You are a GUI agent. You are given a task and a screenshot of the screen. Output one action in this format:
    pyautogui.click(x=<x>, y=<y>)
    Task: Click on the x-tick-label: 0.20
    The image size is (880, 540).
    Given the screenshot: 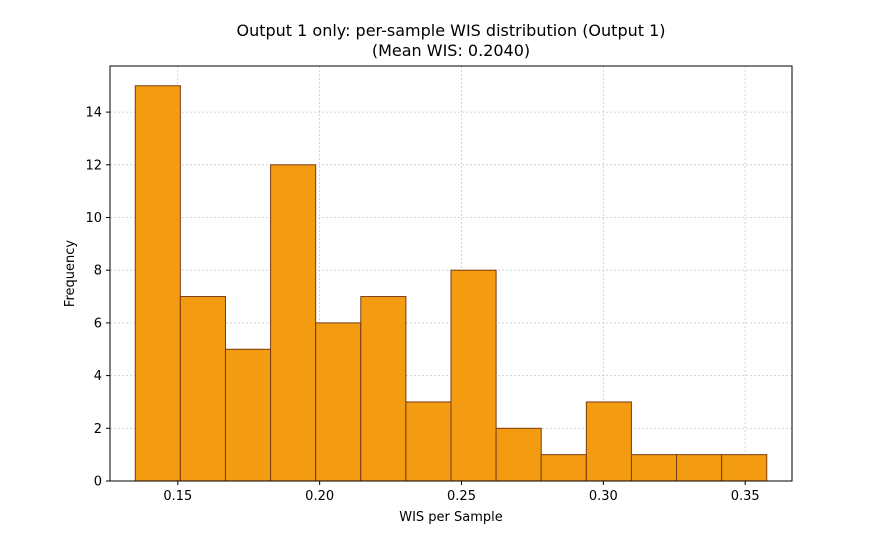 What is the action you would take?
    pyautogui.click(x=319, y=496)
    